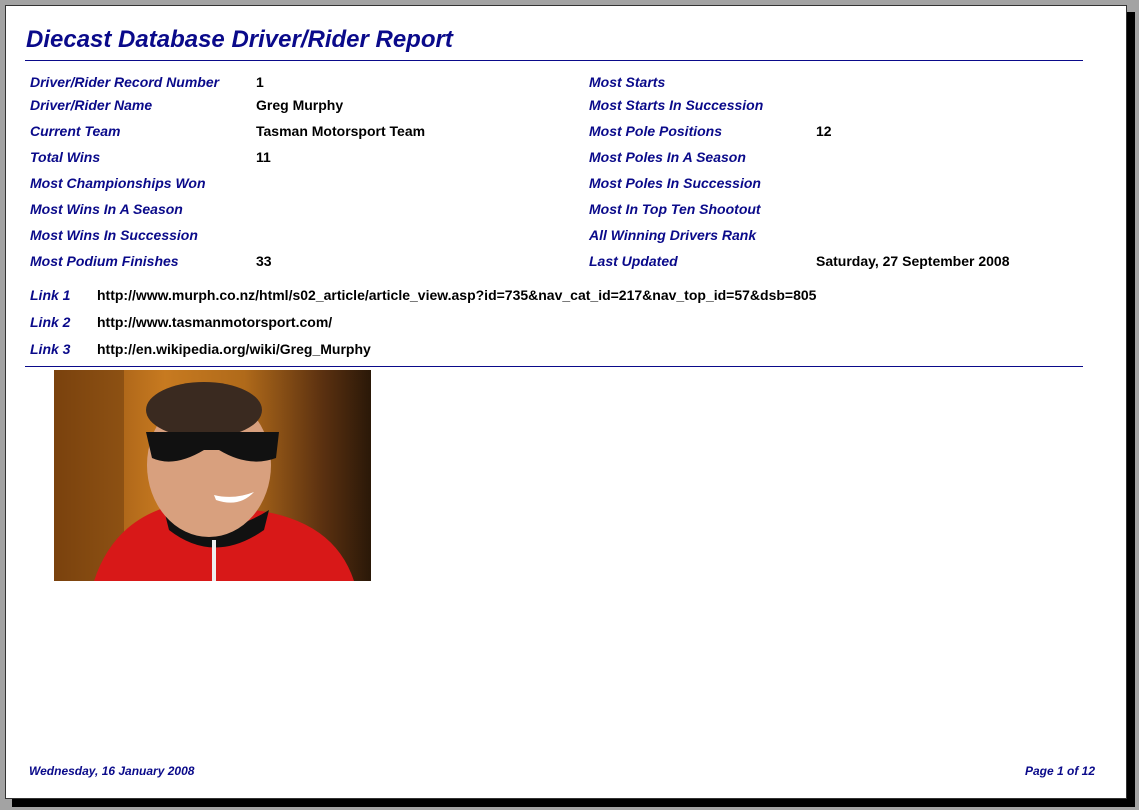 The image size is (1139, 810). What do you see at coordinates (50, 322) in the screenshot?
I see `link-label: Link 2` at bounding box center [50, 322].